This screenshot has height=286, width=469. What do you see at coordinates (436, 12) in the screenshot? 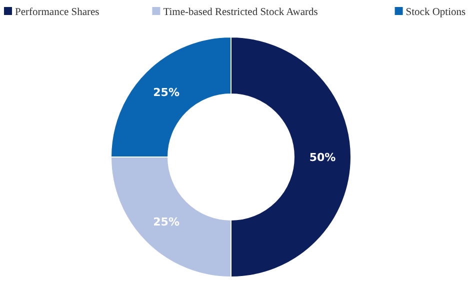
I see `legend-label: Stock Options` at bounding box center [436, 12].